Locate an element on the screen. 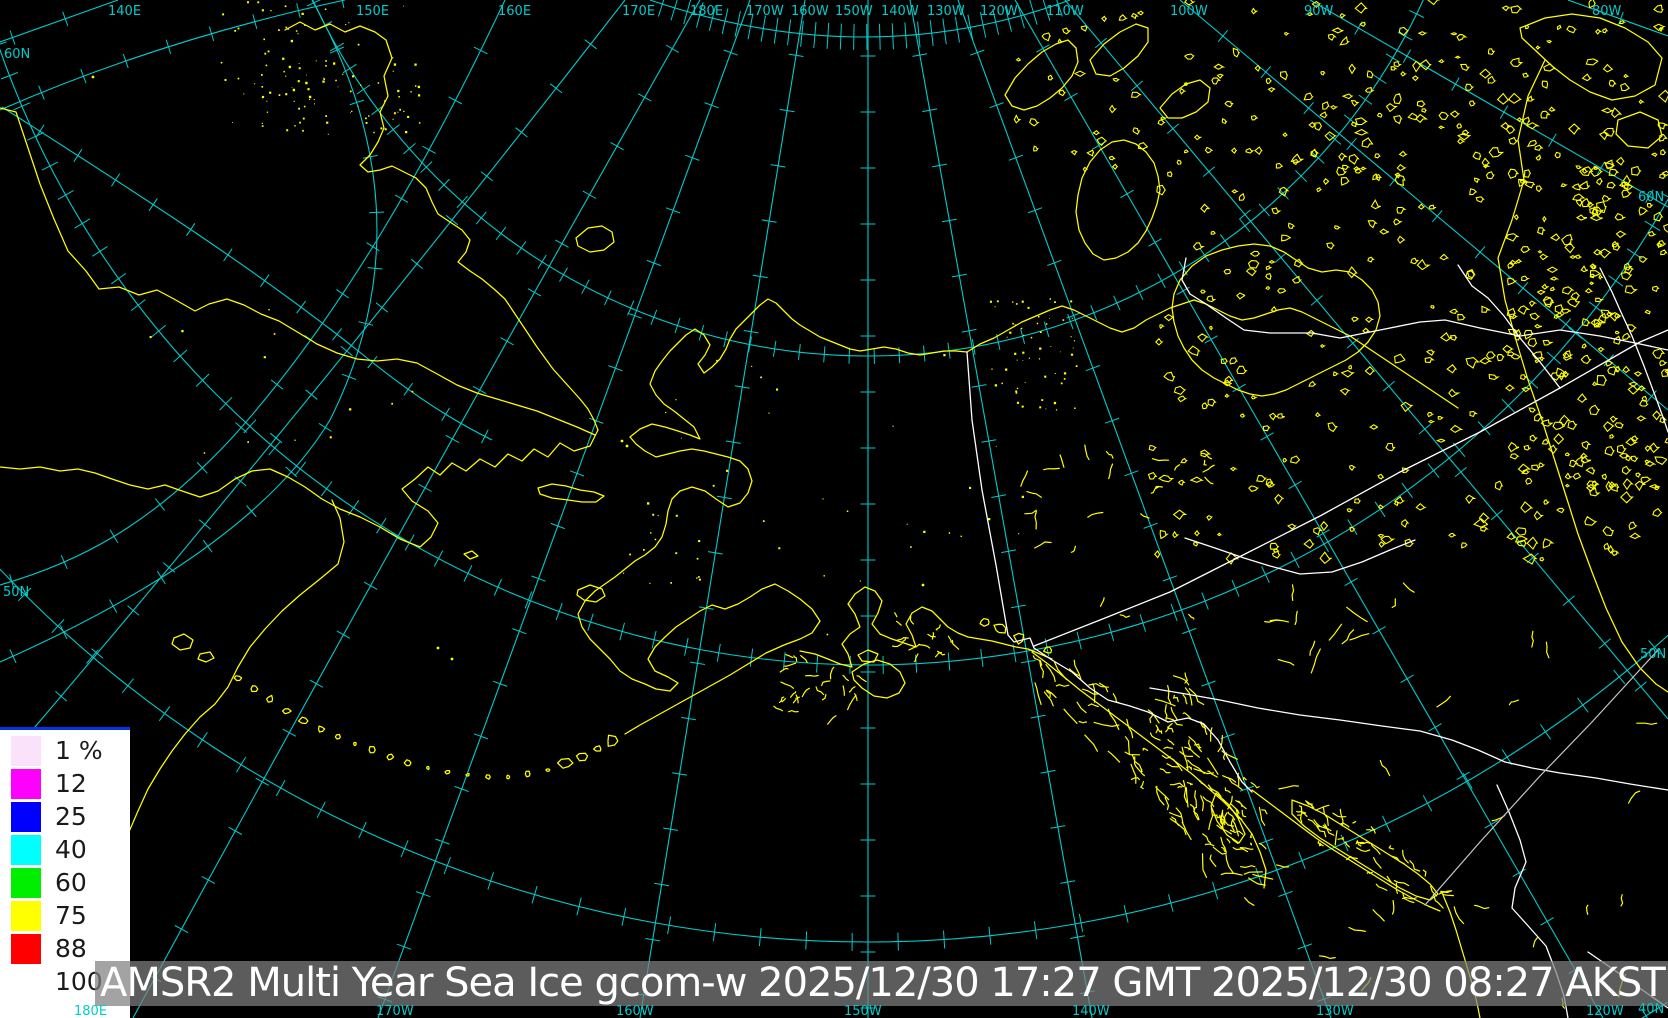 This screenshot has width=1668, height=1018. legend-value-label: 75 is located at coordinates (71, 915).